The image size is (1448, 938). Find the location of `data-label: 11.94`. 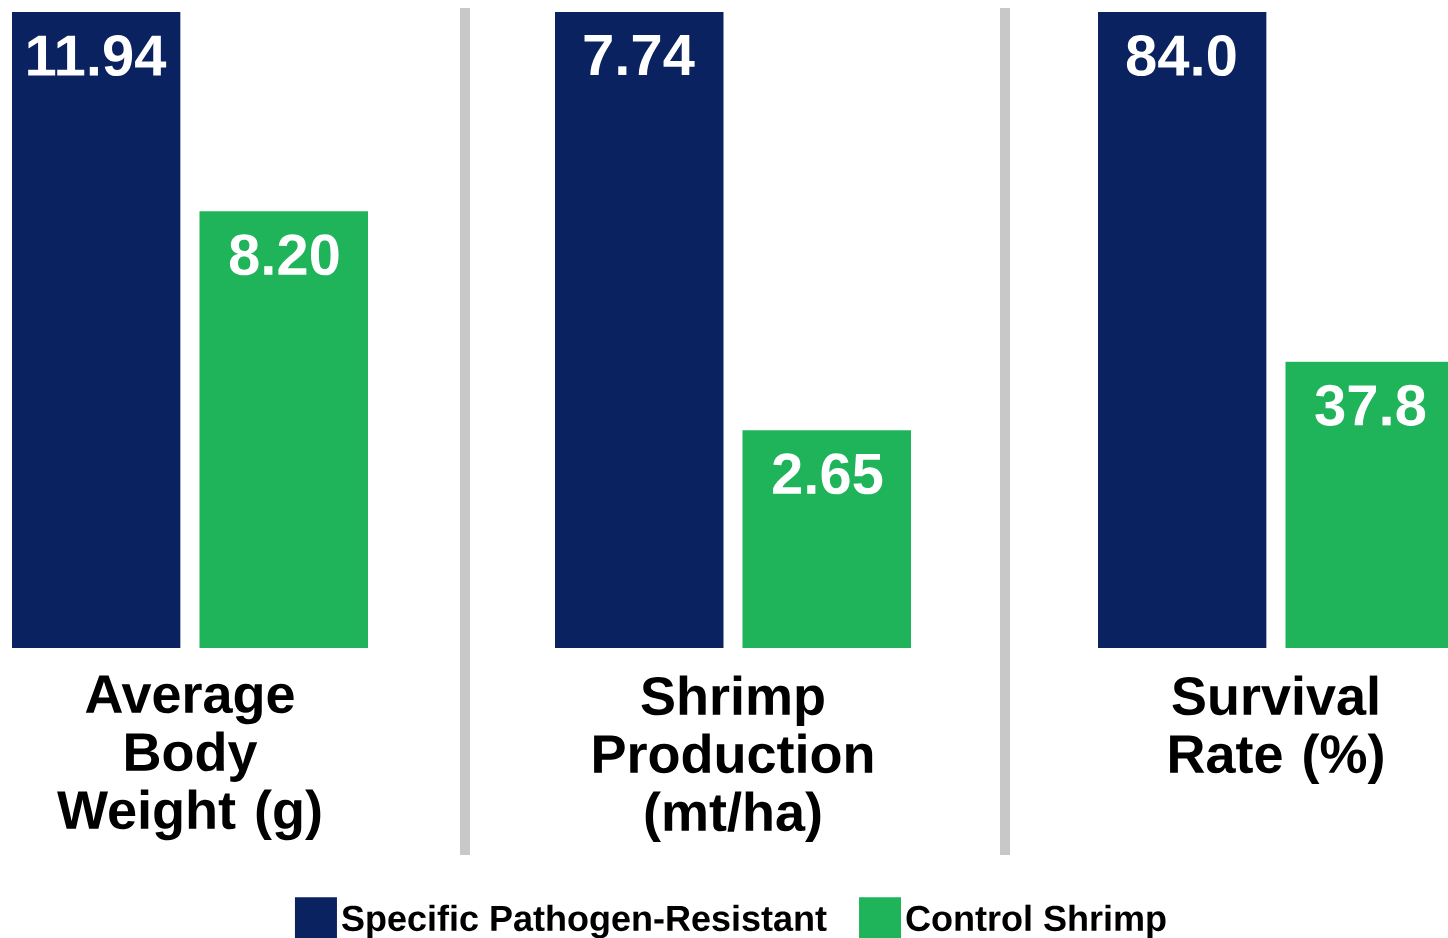

data-label: 11.94 is located at coordinates (97, 56).